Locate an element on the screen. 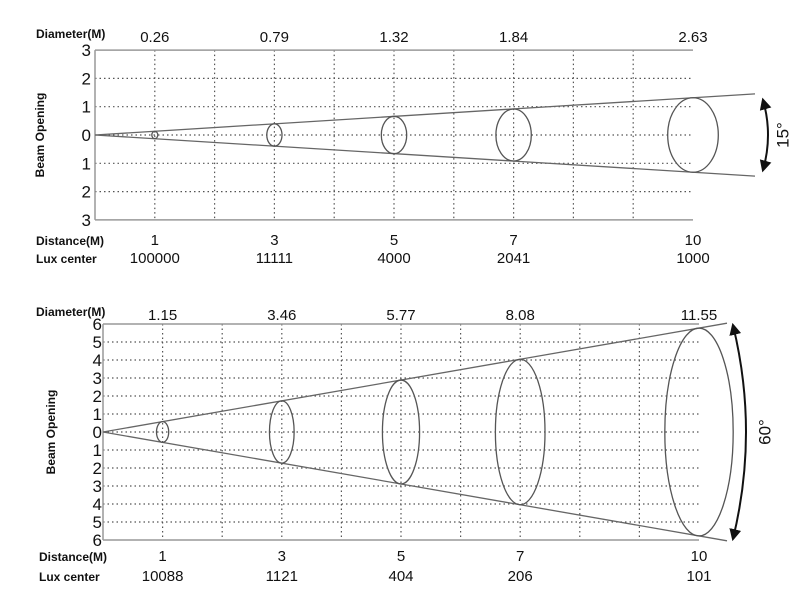  diameter-value: 0.26 is located at coordinates (154, 37).